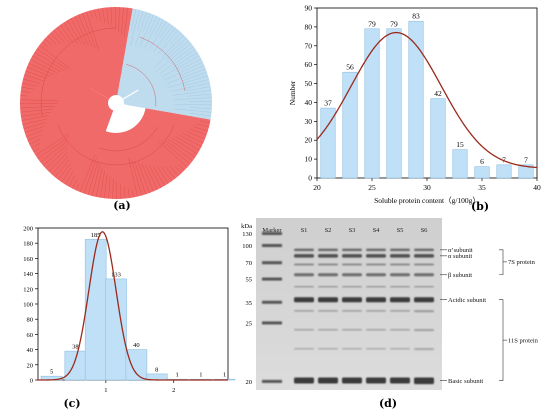 This screenshot has width=550, height=417. I want to click on data-label: 83, so click(416, 16).